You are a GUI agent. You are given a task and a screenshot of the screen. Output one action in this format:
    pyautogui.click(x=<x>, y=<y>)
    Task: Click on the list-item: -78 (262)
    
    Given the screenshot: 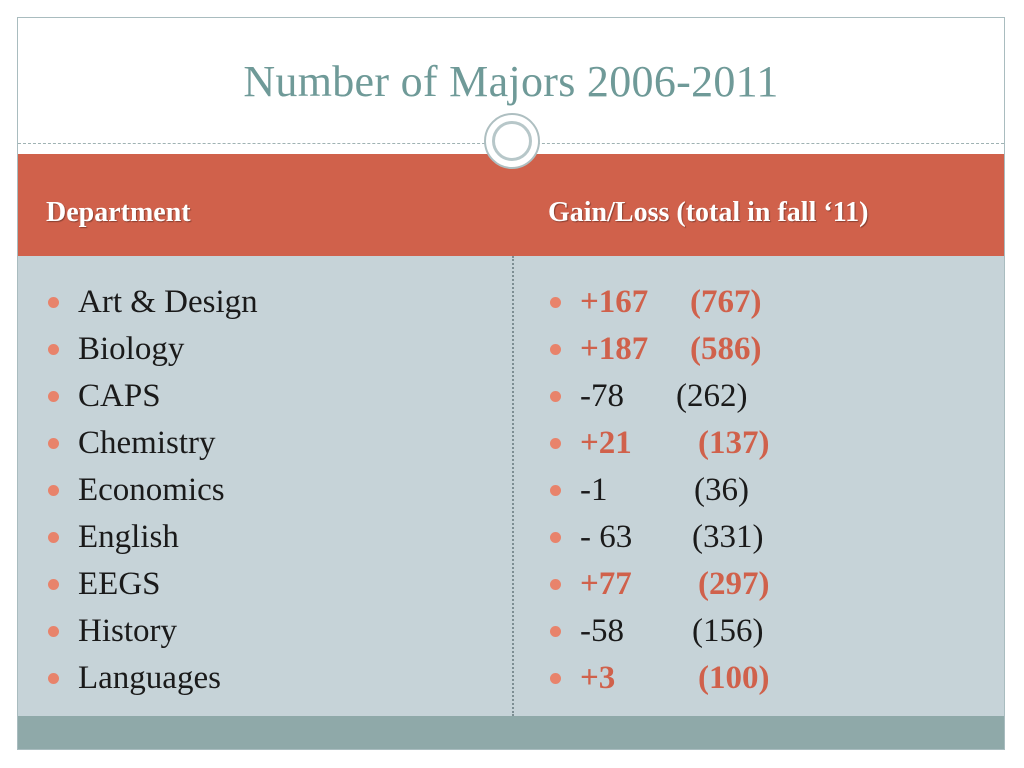 What is the action you would take?
    pyautogui.click(x=659, y=401)
    